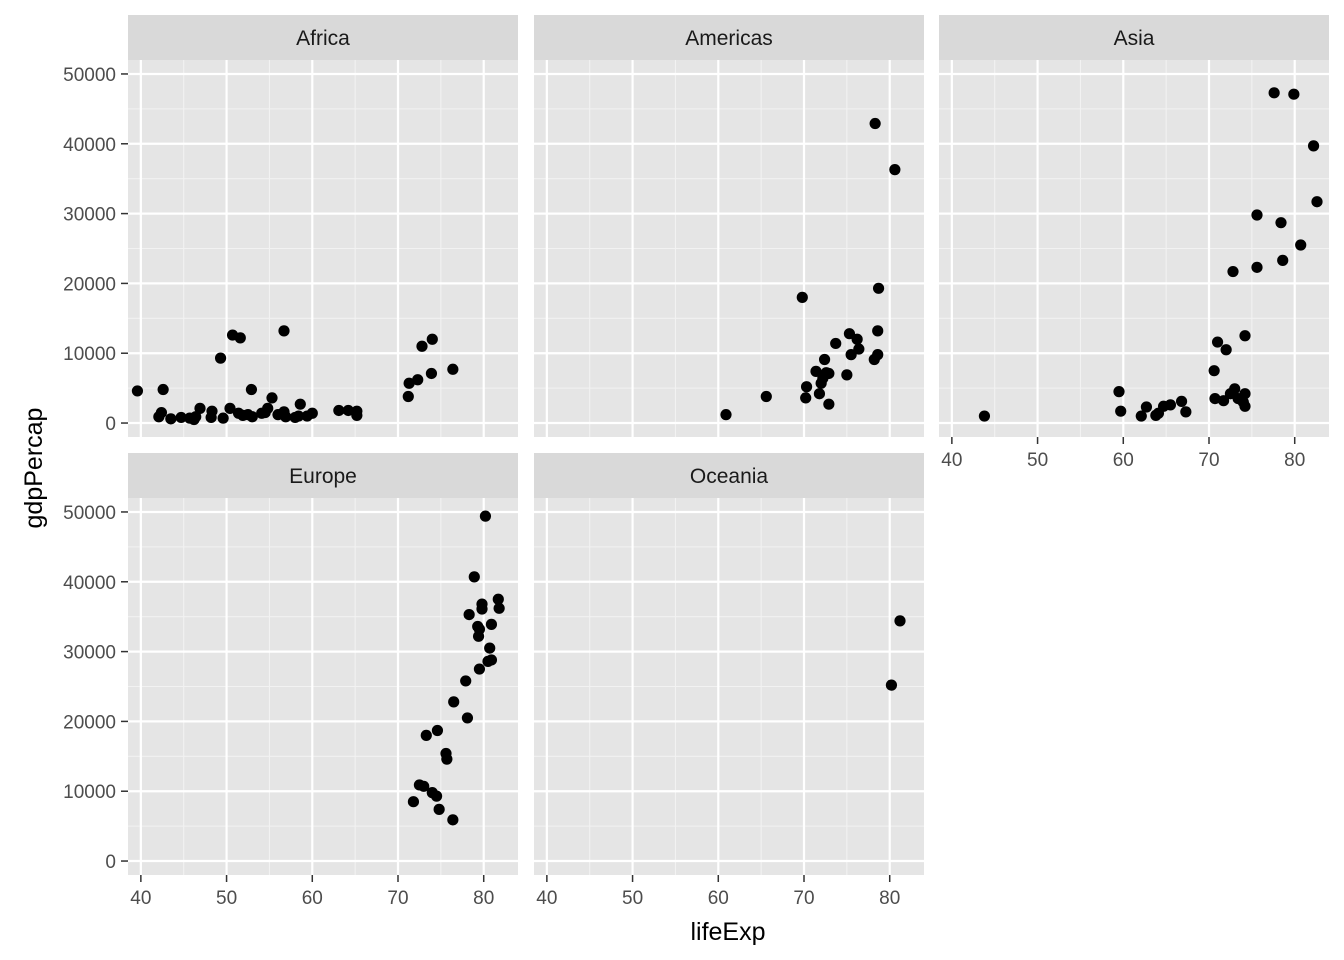  I want to click on y-axis-title: gdpPercap, so click(34, 468).